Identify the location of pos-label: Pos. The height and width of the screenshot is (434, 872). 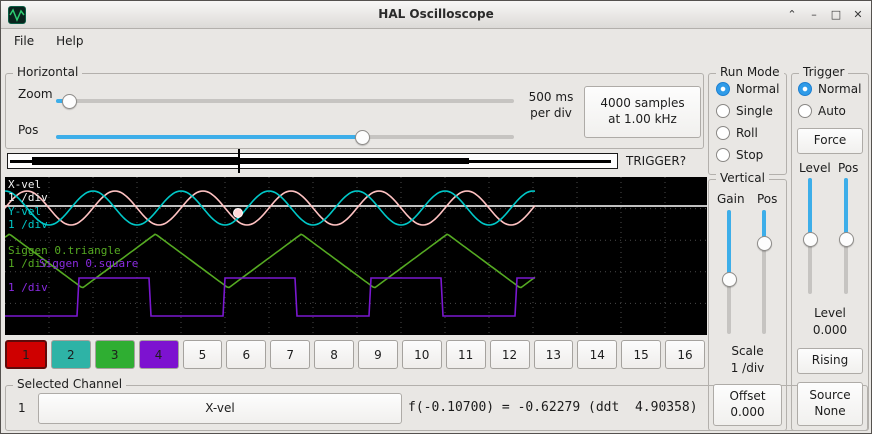
(28, 130).